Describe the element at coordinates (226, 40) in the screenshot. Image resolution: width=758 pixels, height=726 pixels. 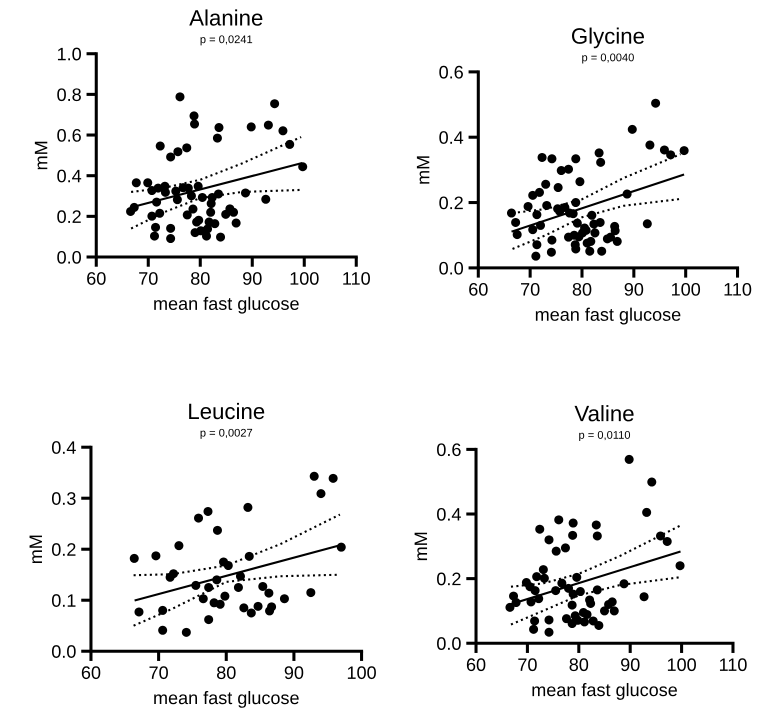
I see `chart-subtitle: p = 0,0241` at that location.